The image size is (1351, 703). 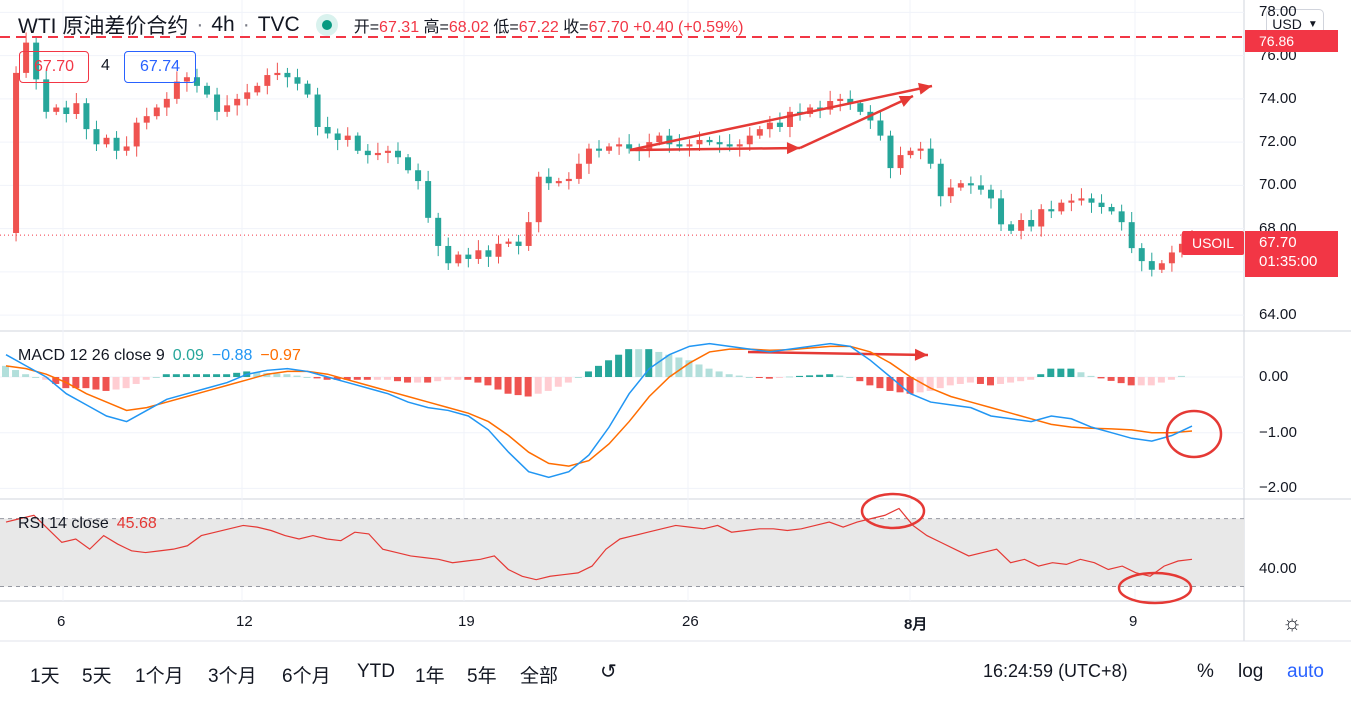 What do you see at coordinates (376, 671) in the screenshot?
I see `range-button: YTD` at bounding box center [376, 671].